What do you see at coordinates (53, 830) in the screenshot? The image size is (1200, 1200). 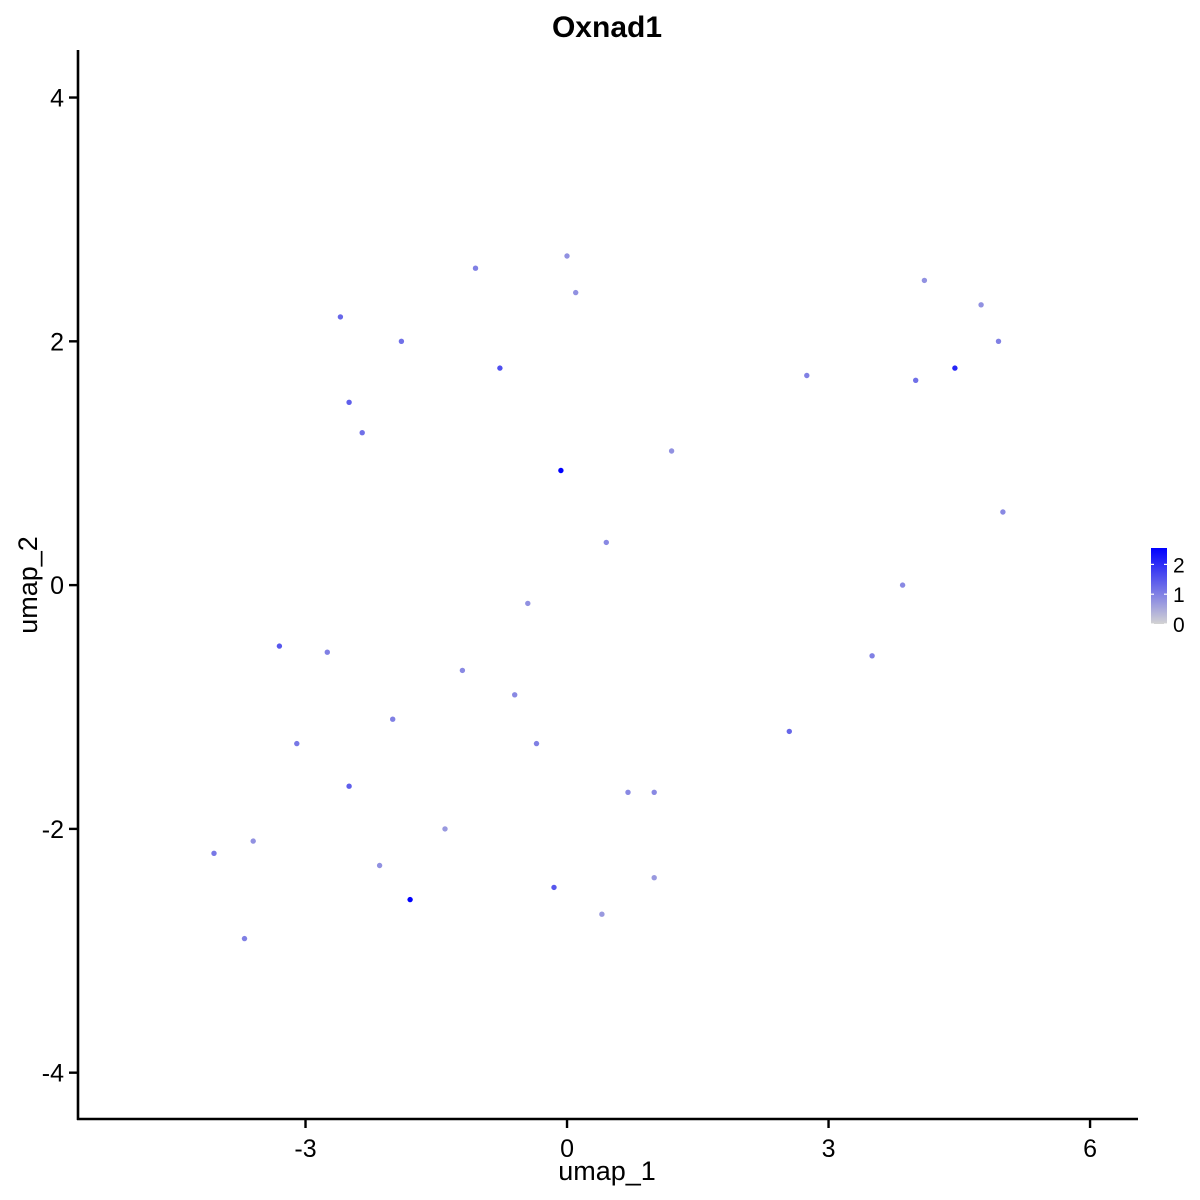 I see `y-tick-label: -2` at bounding box center [53, 830].